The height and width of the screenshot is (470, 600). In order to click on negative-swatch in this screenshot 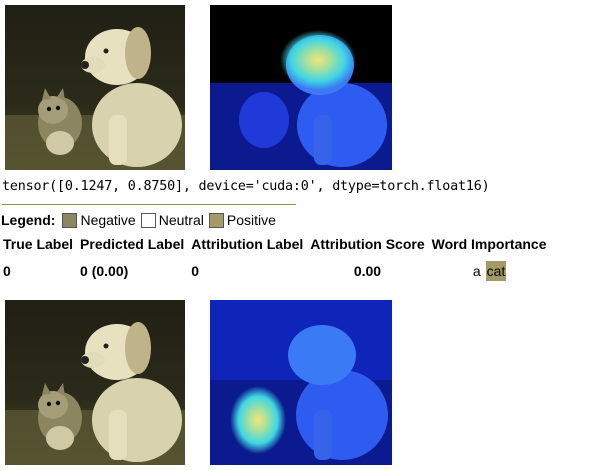, I will do `click(70, 220)`.